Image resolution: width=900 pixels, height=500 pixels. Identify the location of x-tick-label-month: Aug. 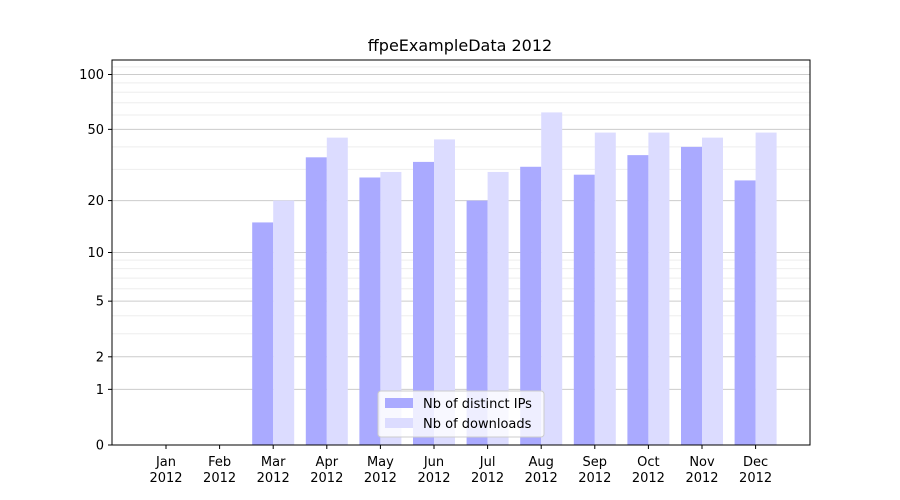
(541, 462).